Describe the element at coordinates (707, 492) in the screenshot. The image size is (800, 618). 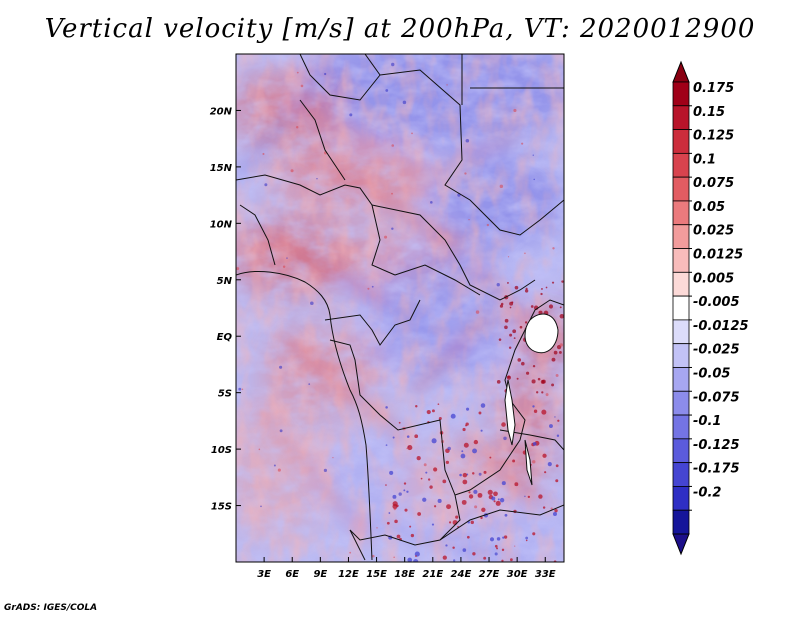
I see `colorbar-label: -0.2` at that location.